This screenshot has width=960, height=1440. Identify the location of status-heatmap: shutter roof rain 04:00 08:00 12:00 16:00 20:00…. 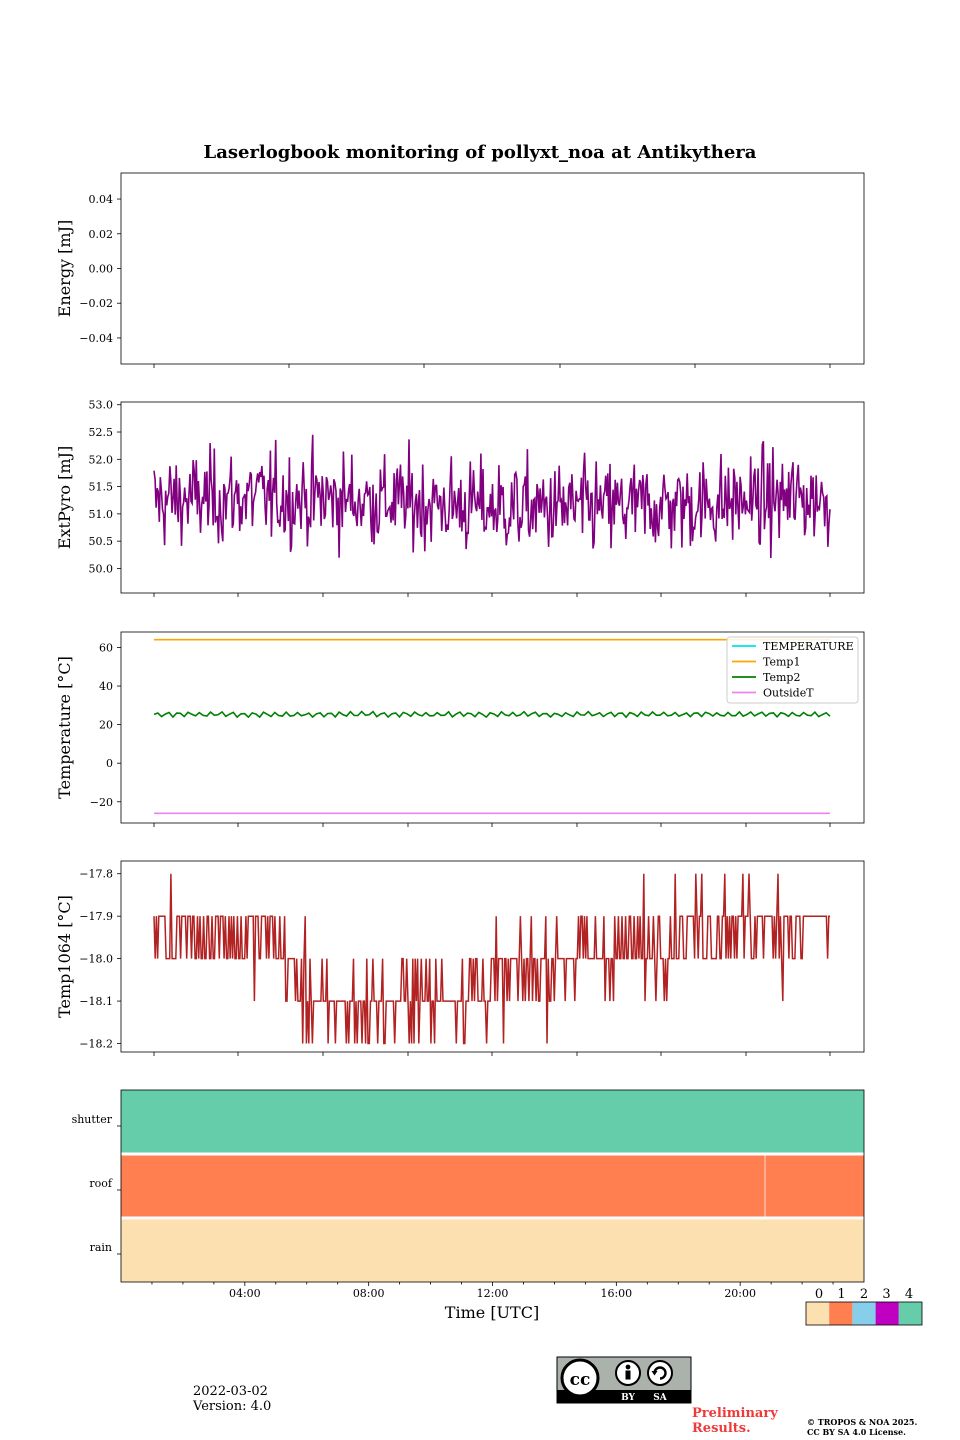
(468, 1205).